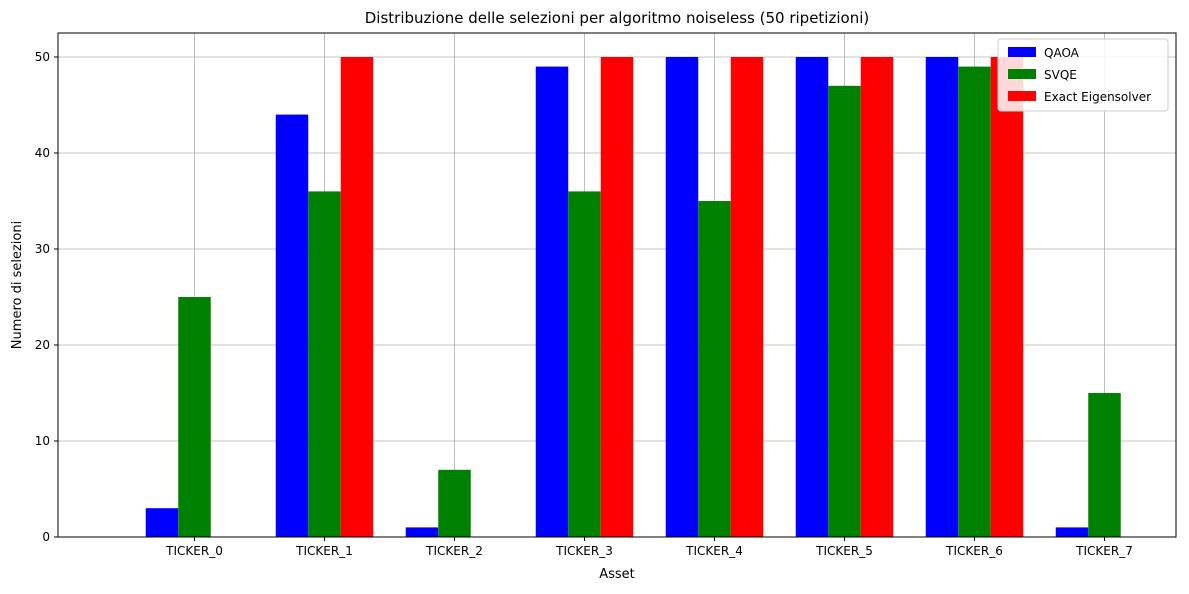 The image size is (1189, 594). I want to click on legend-label: QAOA, so click(1062, 53).